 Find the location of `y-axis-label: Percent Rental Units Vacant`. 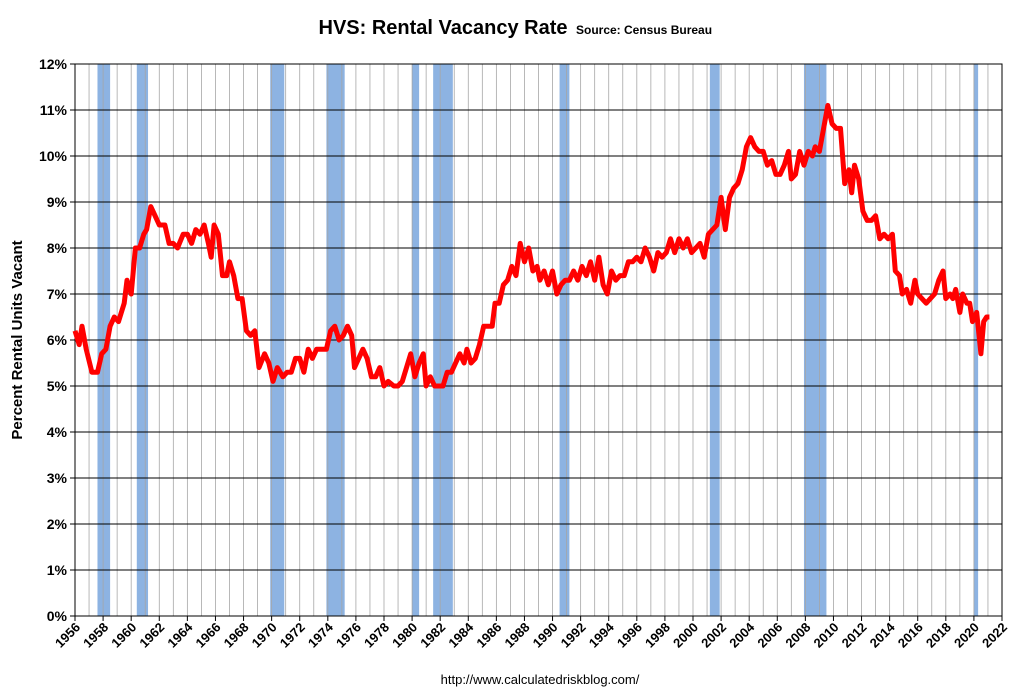

y-axis-label: Percent Rental Units Vacant is located at coordinates (17, 339).